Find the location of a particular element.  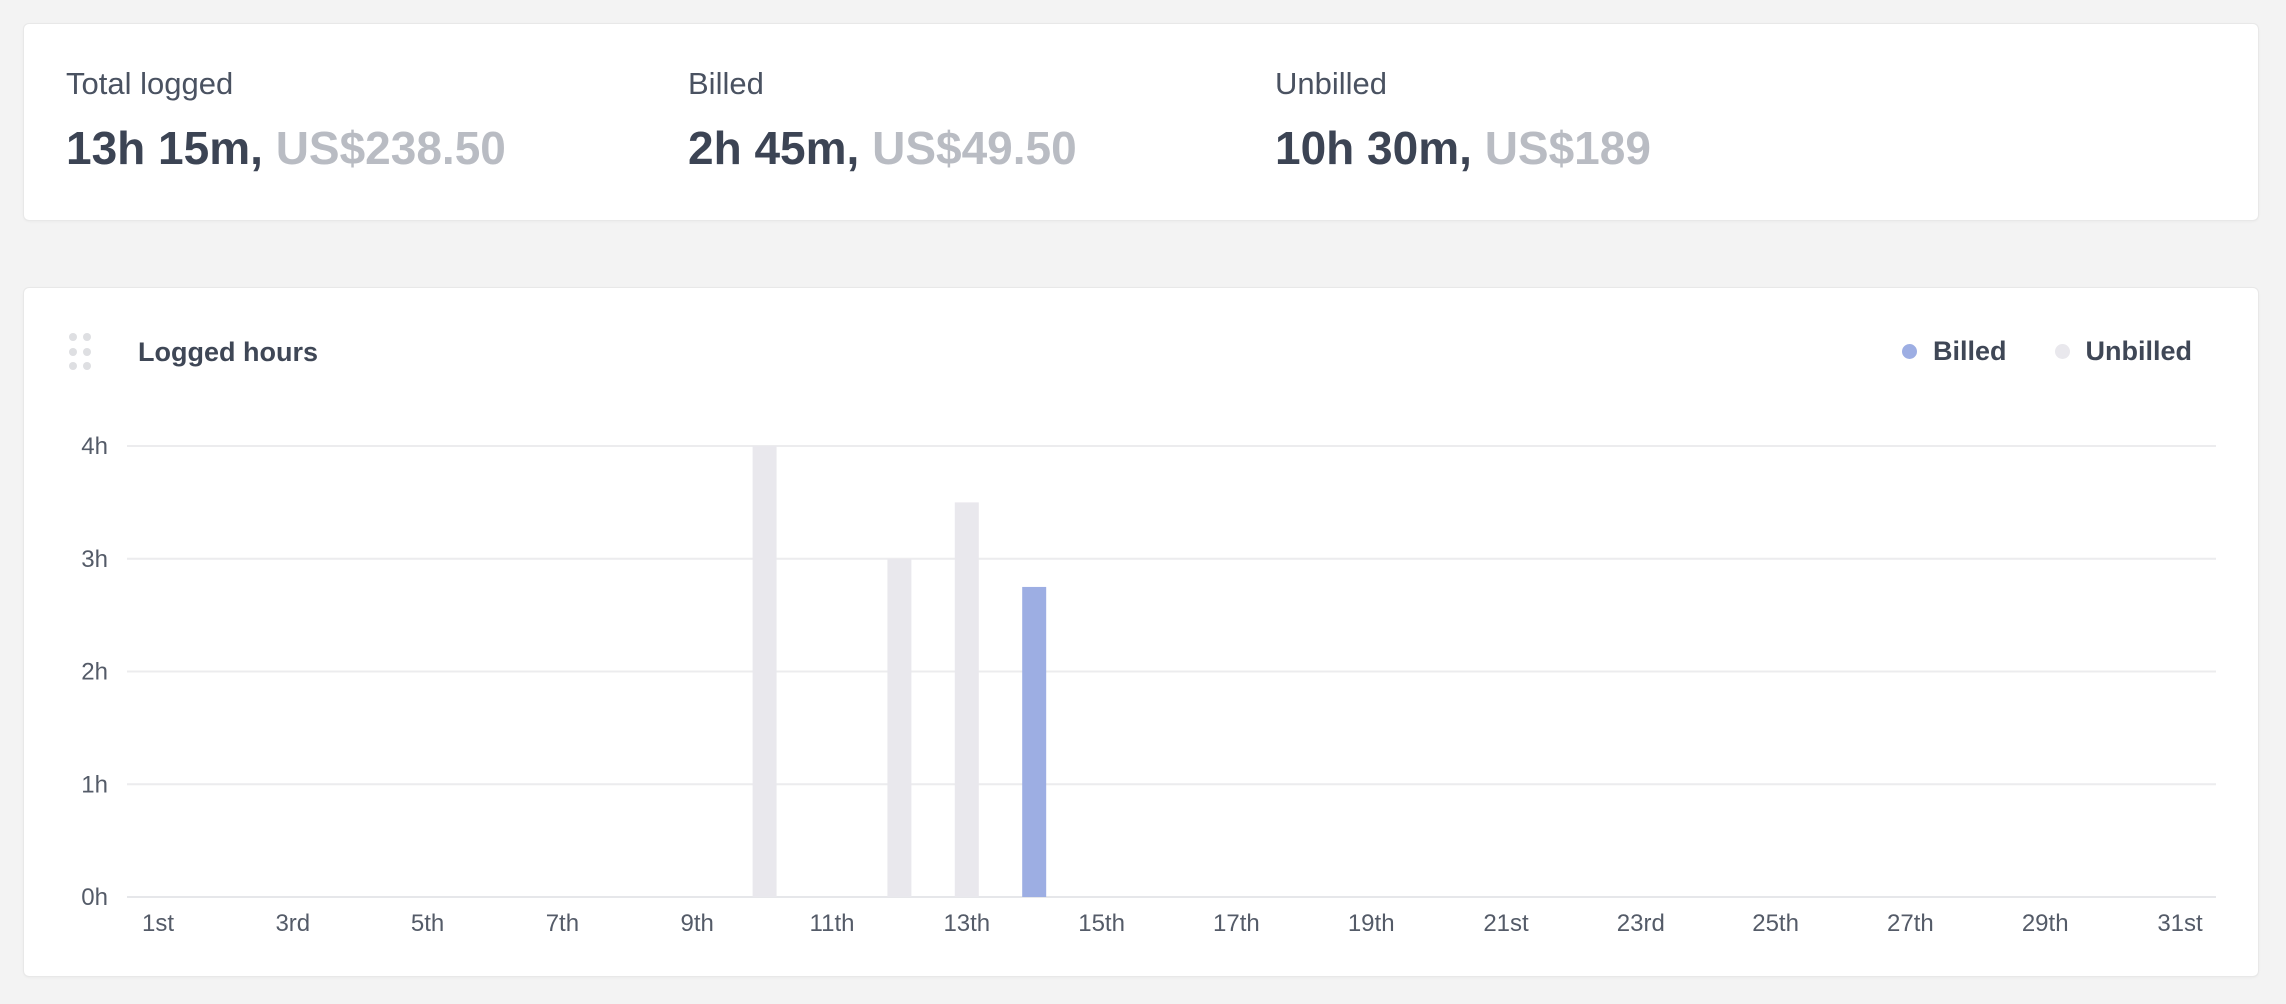

legend-label-billed: Billed is located at coordinates (1969, 351).